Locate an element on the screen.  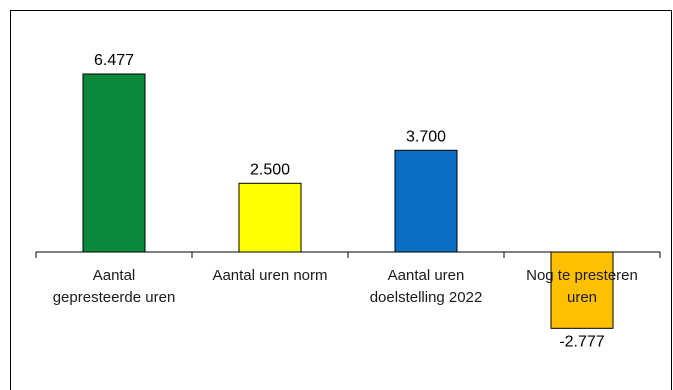
value-label-1: 6.477 is located at coordinates (114, 60).